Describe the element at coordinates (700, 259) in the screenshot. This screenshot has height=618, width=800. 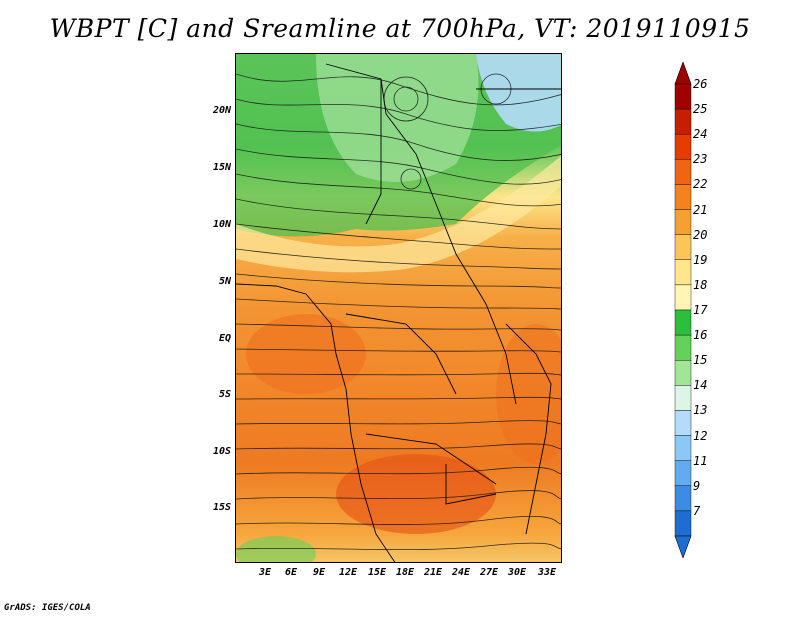
I see `colorbar-label: 19` at that location.